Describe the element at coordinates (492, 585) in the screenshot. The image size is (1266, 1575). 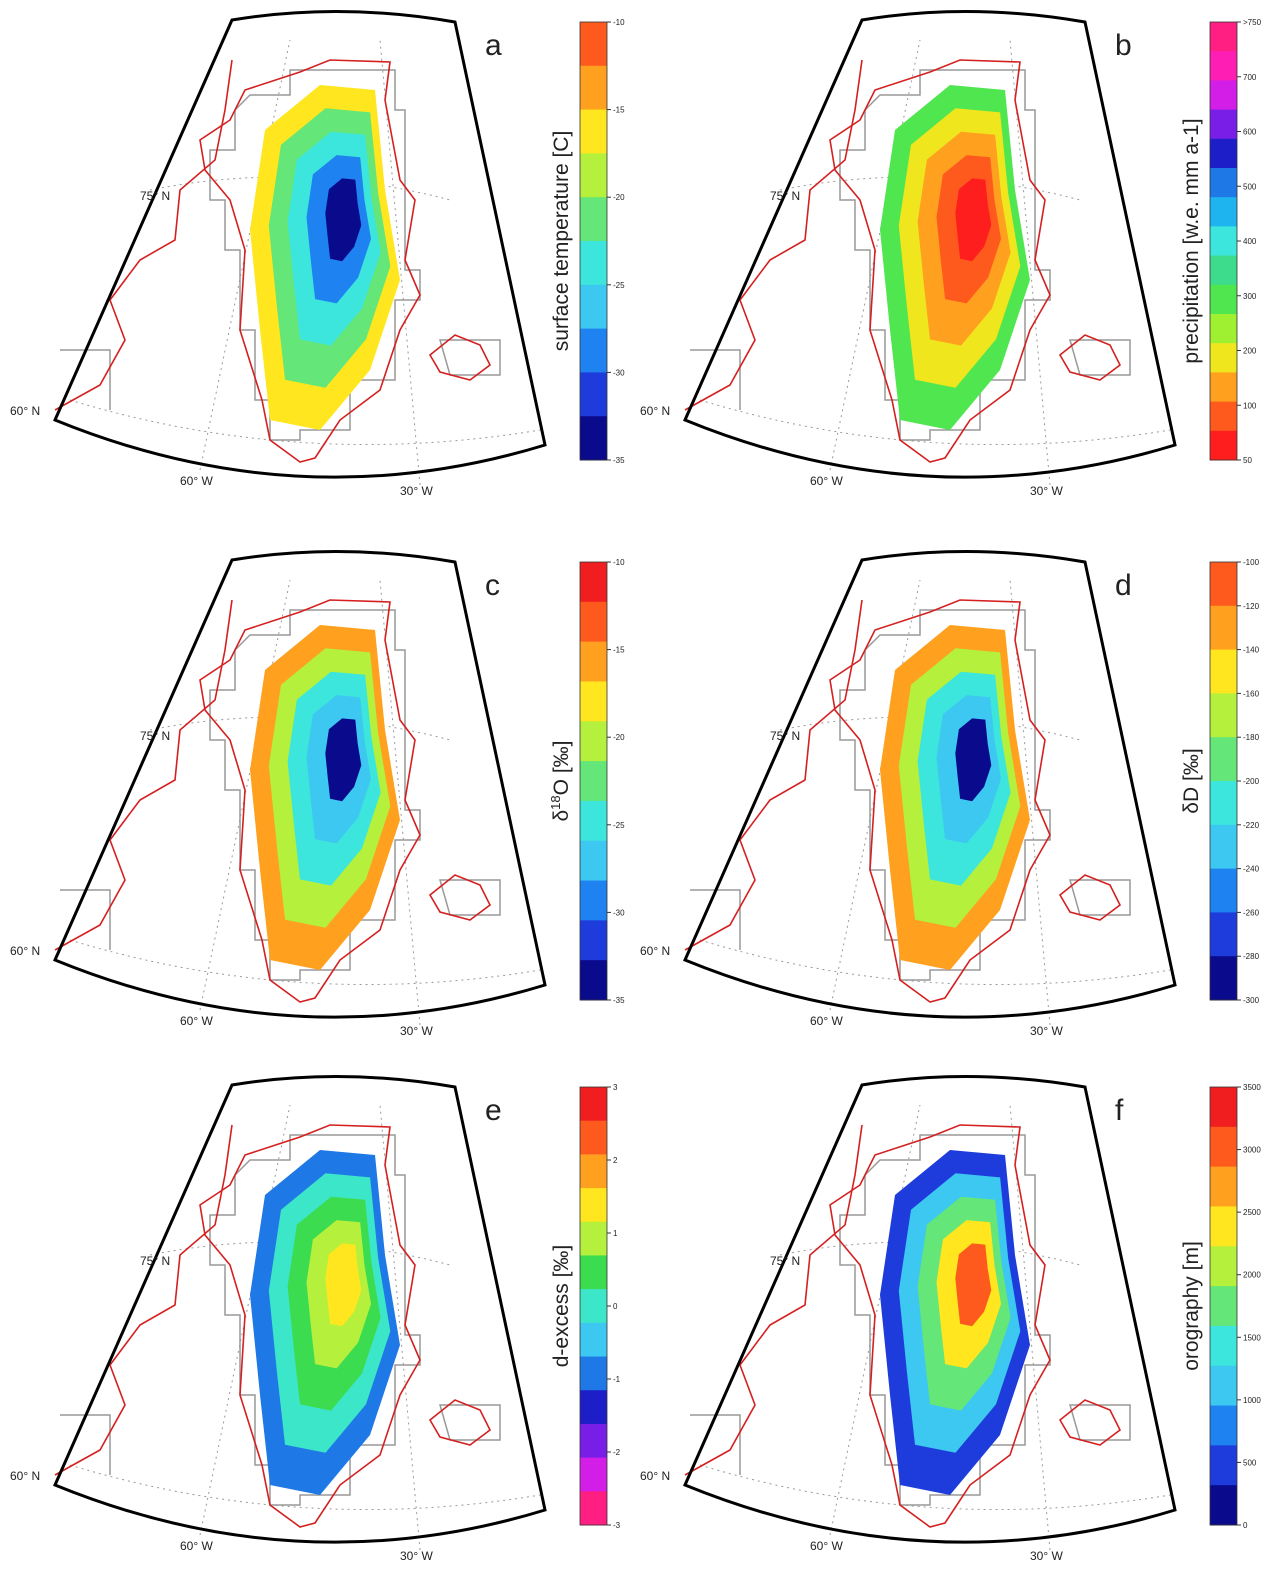
I see `panel-letter: c` at that location.